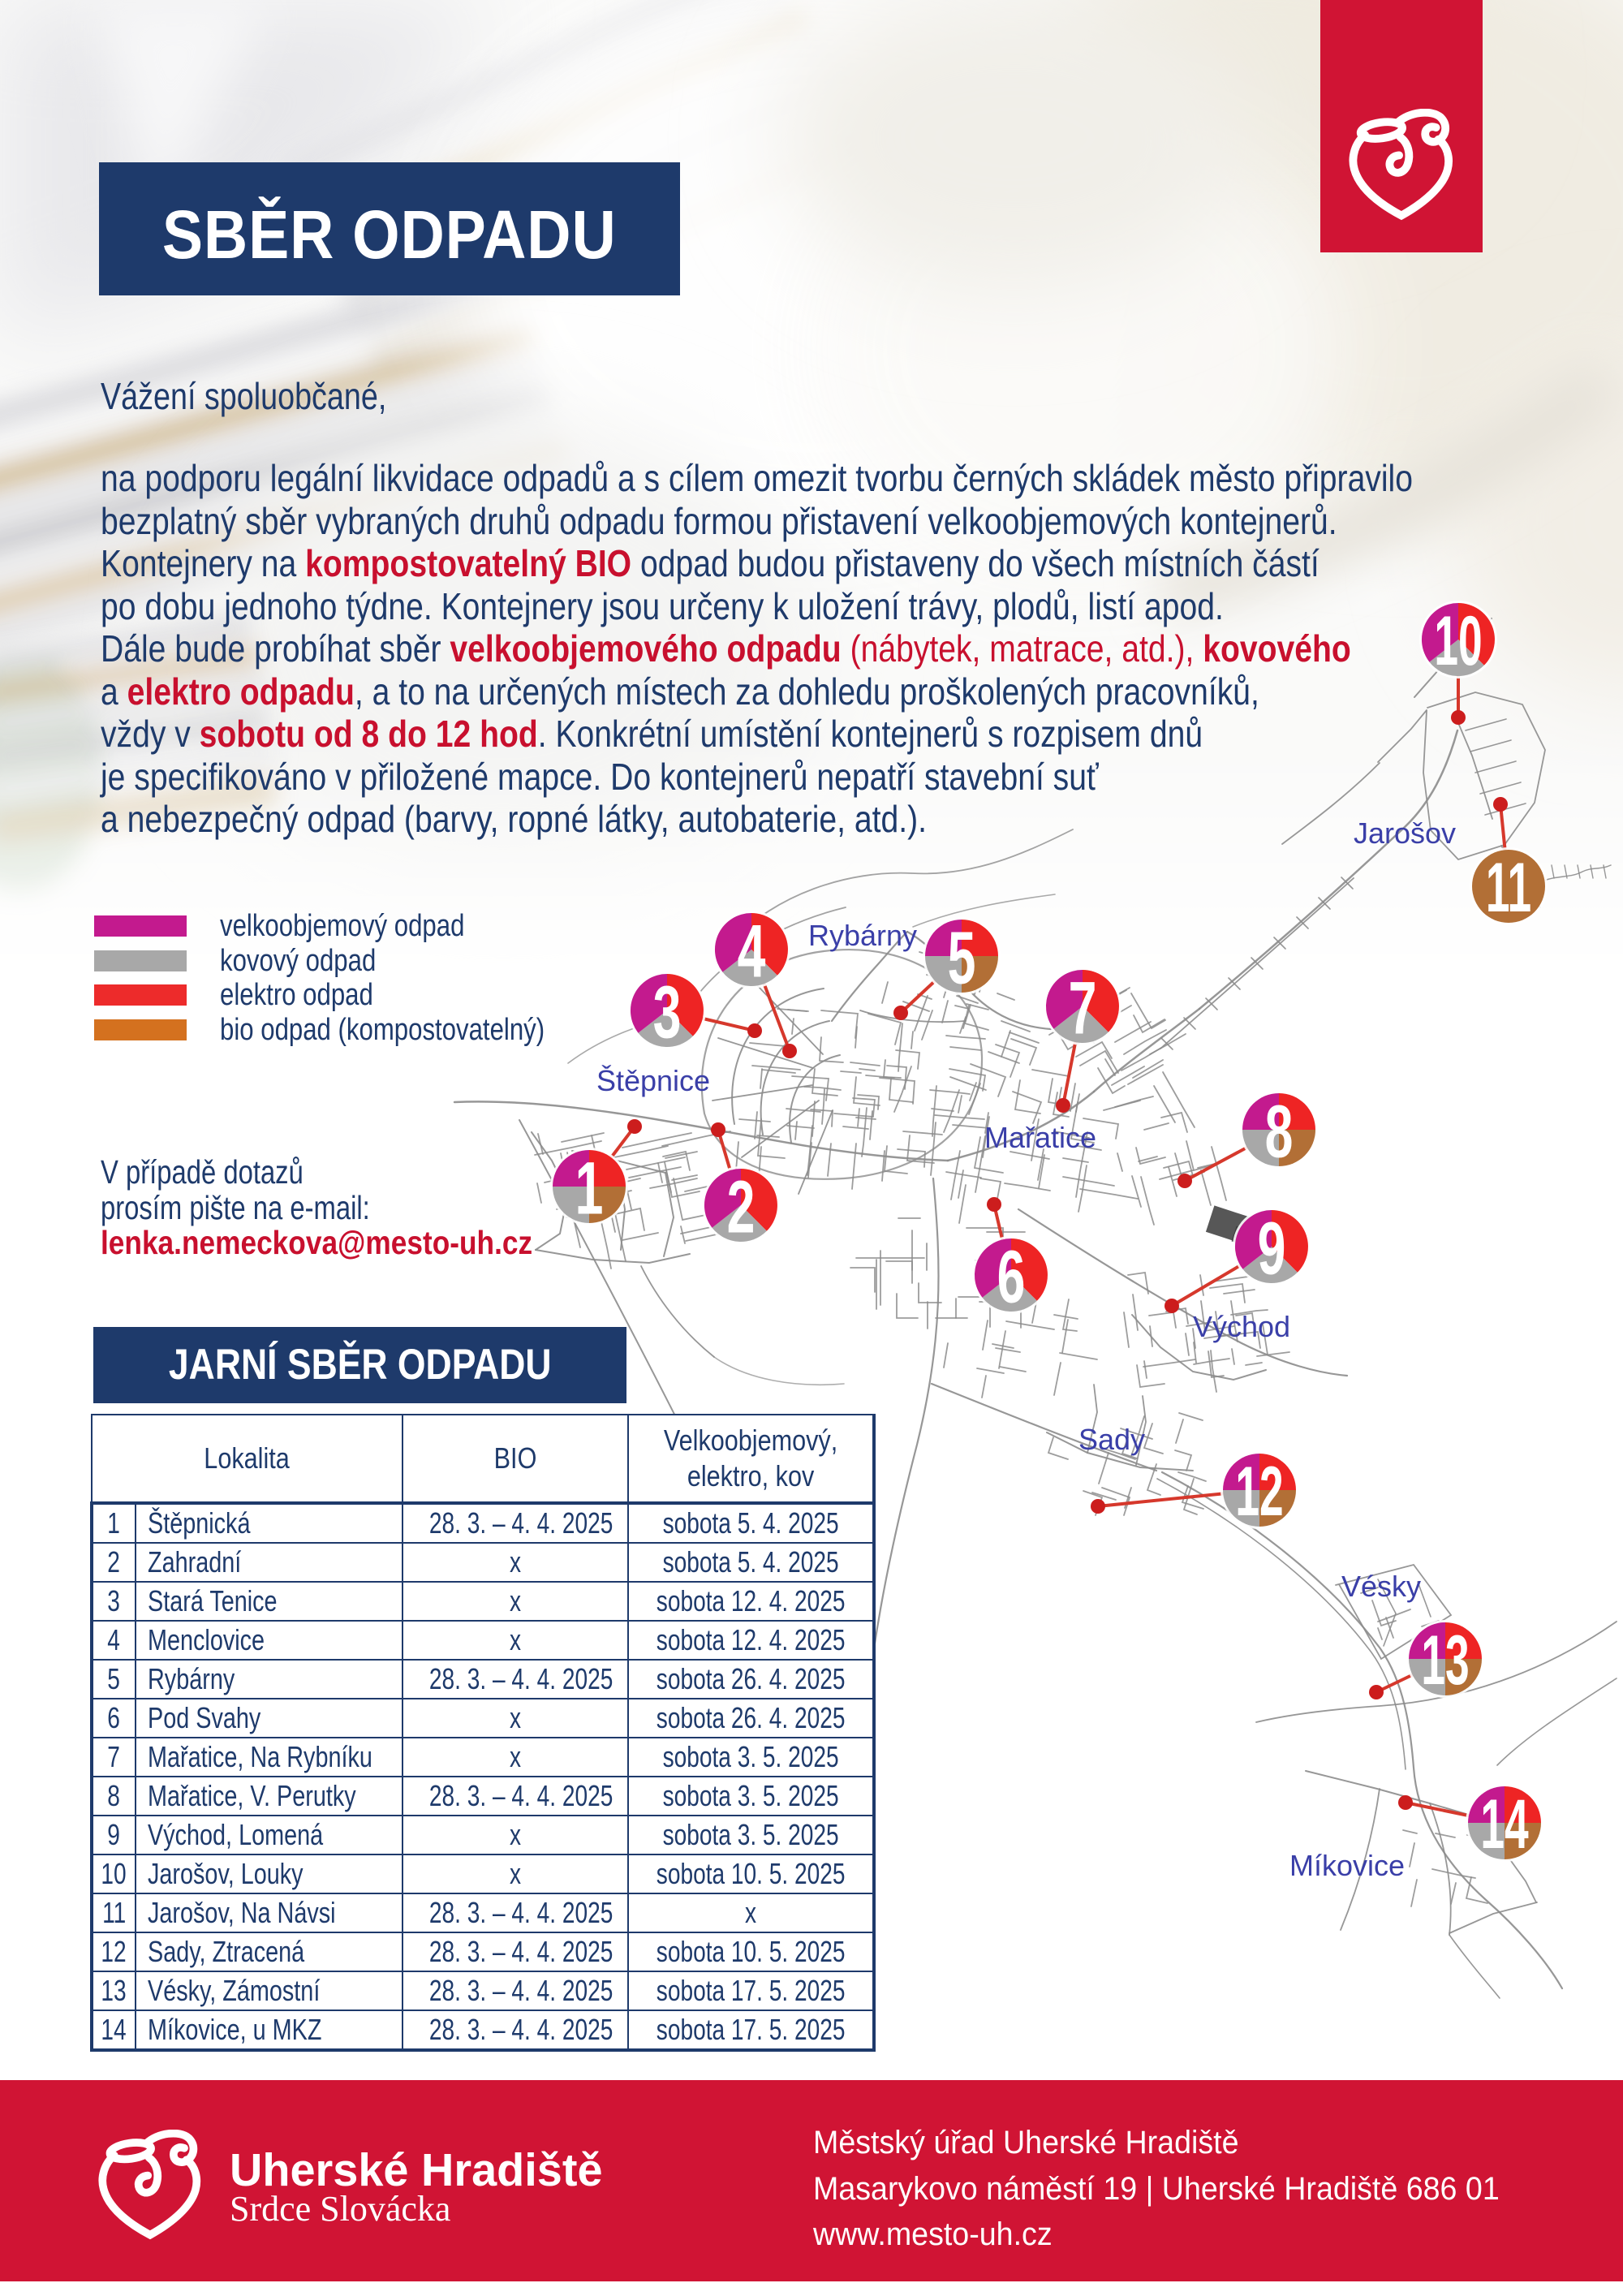  I want to click on svg-text: 8, so click(1279, 1132).